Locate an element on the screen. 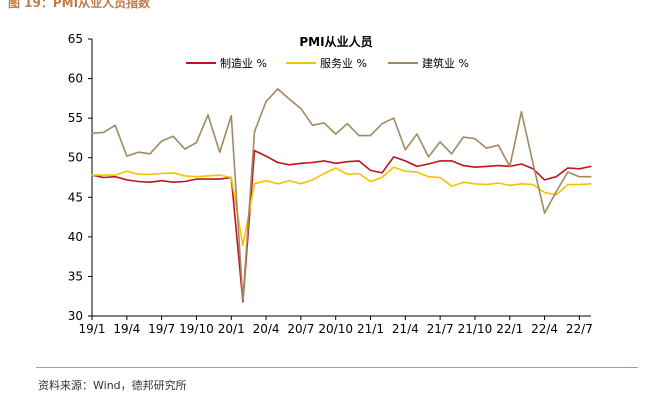  x-tick-label: 21/7 is located at coordinates (440, 329).